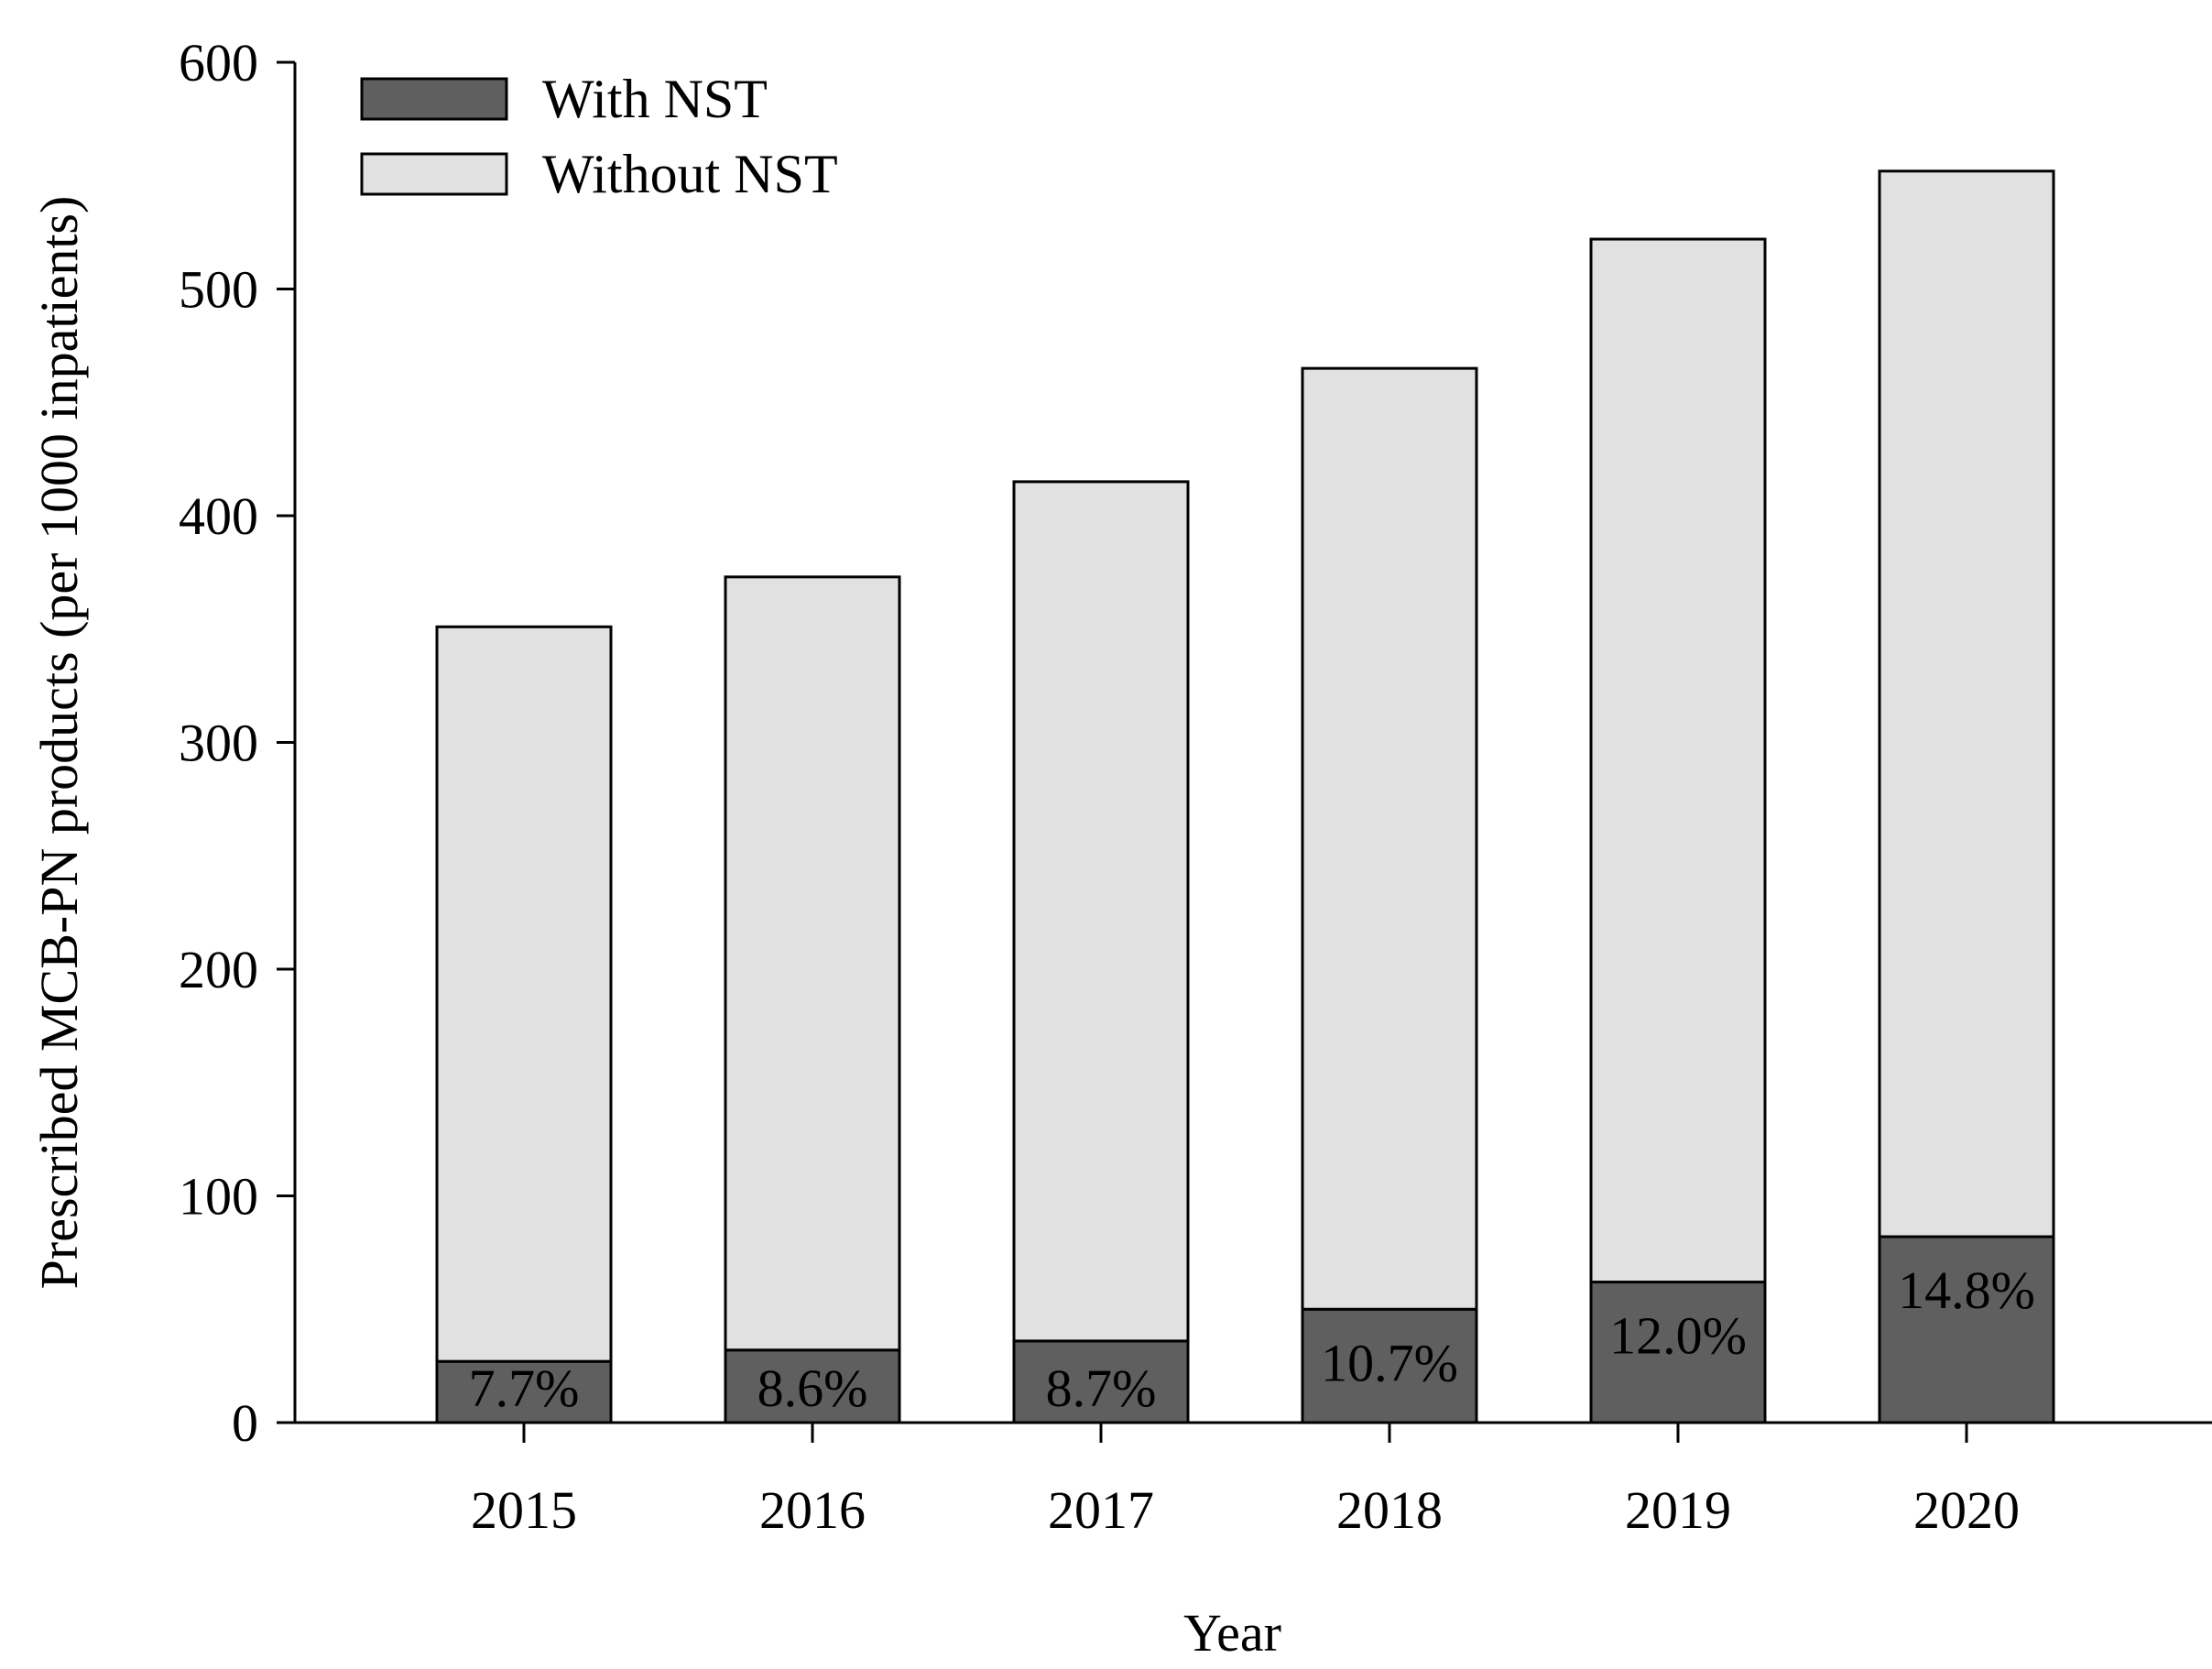 The image size is (2212, 1669). I want to click on y-tick-label-600: 600, so click(219, 63).